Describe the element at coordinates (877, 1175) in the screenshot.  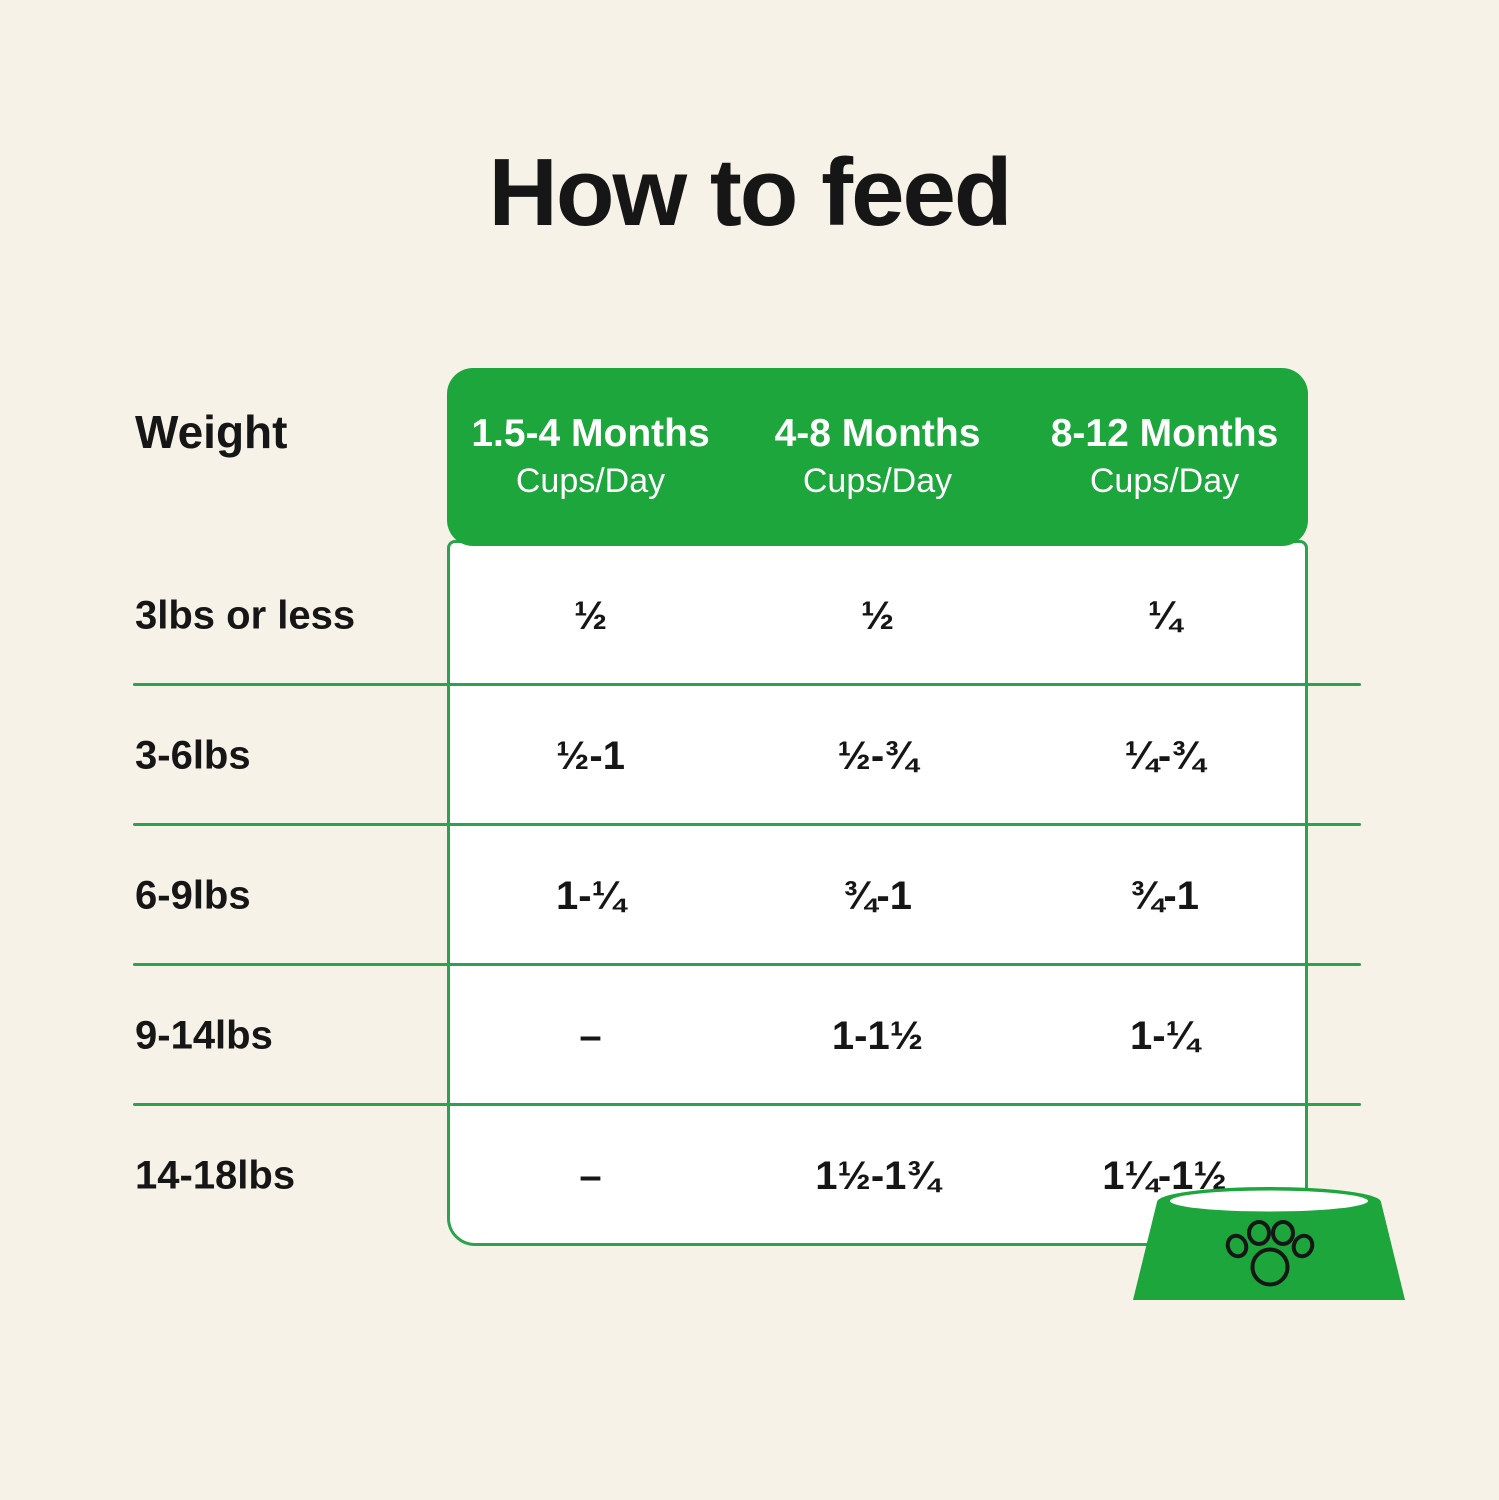
I see `cell-value: 1½-1¾` at that location.